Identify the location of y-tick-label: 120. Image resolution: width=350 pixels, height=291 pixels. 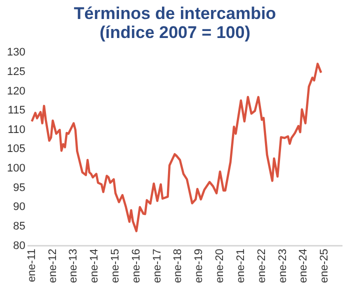
(16, 91).